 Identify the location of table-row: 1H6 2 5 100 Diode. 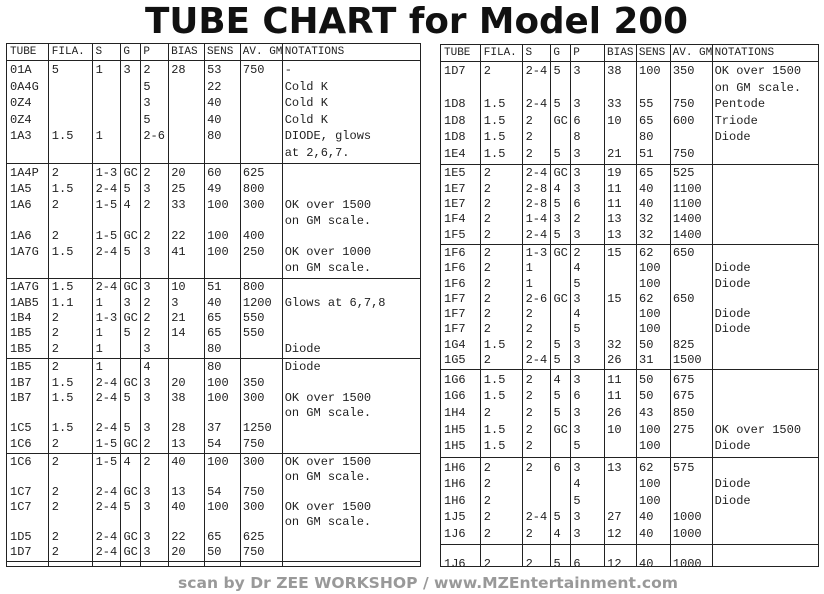
(629, 501).